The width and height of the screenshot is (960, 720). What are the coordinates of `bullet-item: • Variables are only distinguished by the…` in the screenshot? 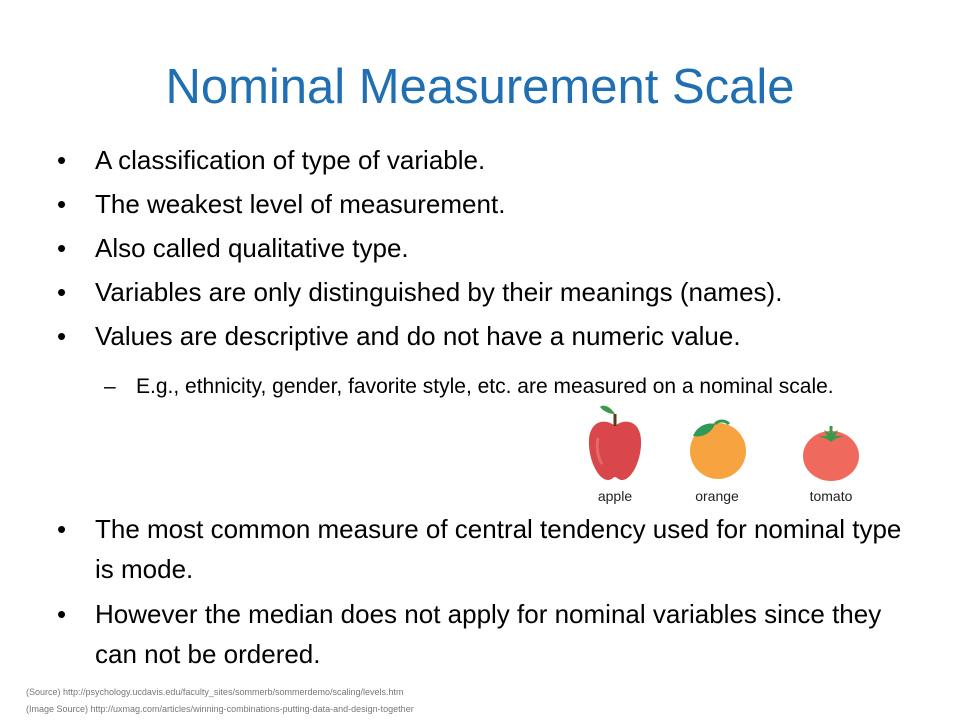 It's located at (487, 292).